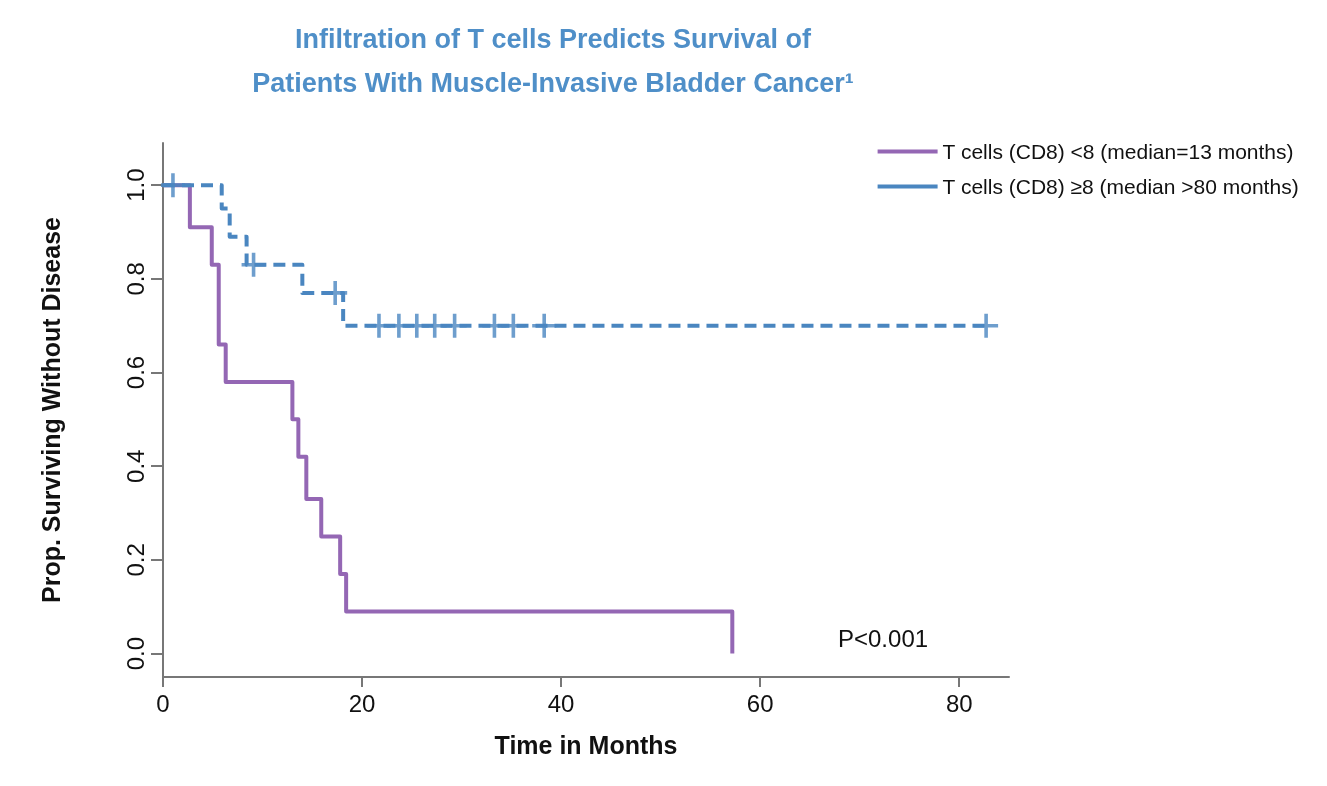  What do you see at coordinates (135, 466) in the screenshot?
I see `y-tick-label: 0.4` at bounding box center [135, 466].